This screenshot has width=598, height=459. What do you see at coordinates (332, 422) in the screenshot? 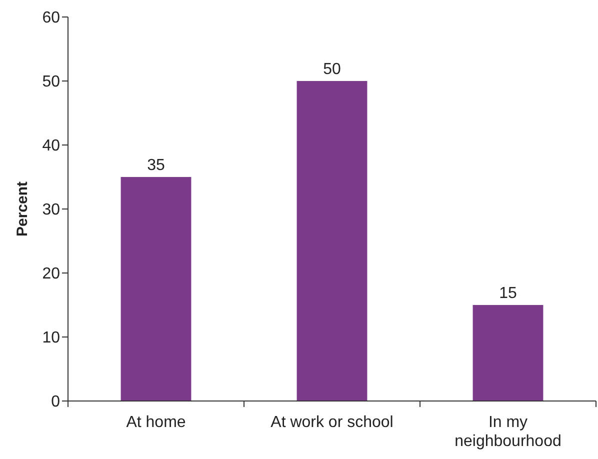
I see `x-tick-label: At work or school` at bounding box center [332, 422].